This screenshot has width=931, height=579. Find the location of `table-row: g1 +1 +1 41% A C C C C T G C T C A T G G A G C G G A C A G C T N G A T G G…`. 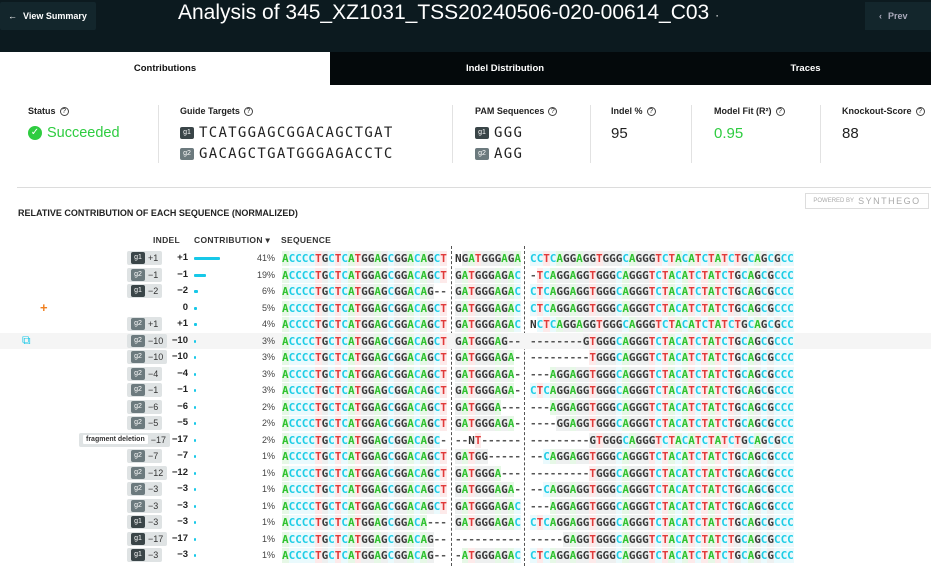

table-row: g1 +1 +1 41% A C C C C T G C T C A T G G A G C G G A C A G C T N G A T G G… is located at coordinates (465, 258).